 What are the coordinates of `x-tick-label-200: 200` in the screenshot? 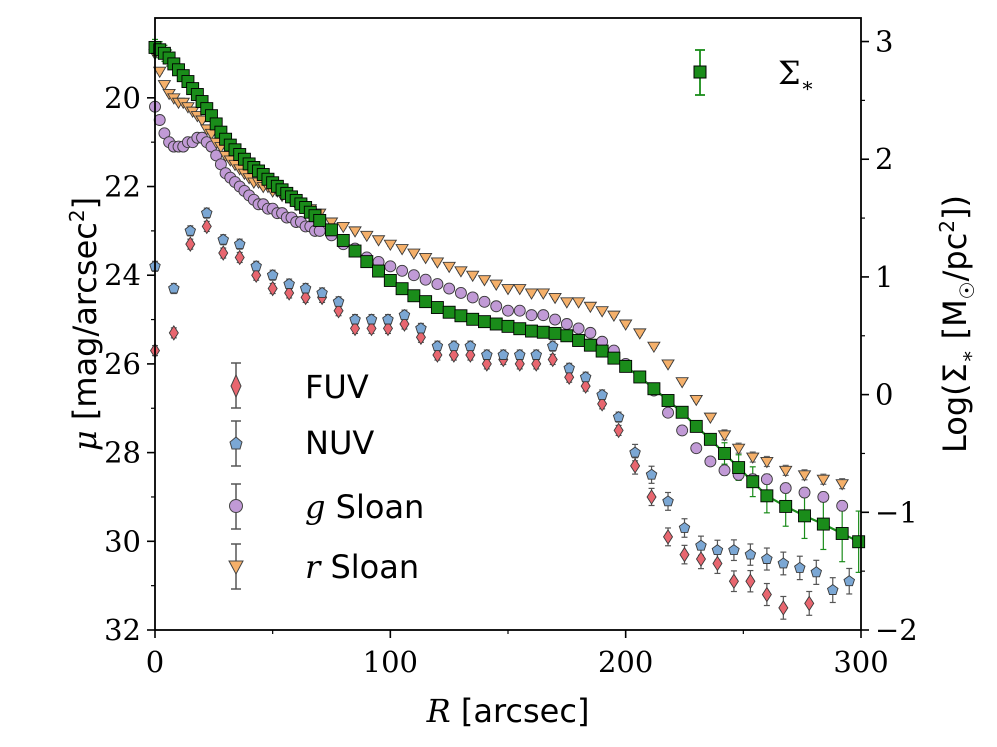 It's located at (625, 662).